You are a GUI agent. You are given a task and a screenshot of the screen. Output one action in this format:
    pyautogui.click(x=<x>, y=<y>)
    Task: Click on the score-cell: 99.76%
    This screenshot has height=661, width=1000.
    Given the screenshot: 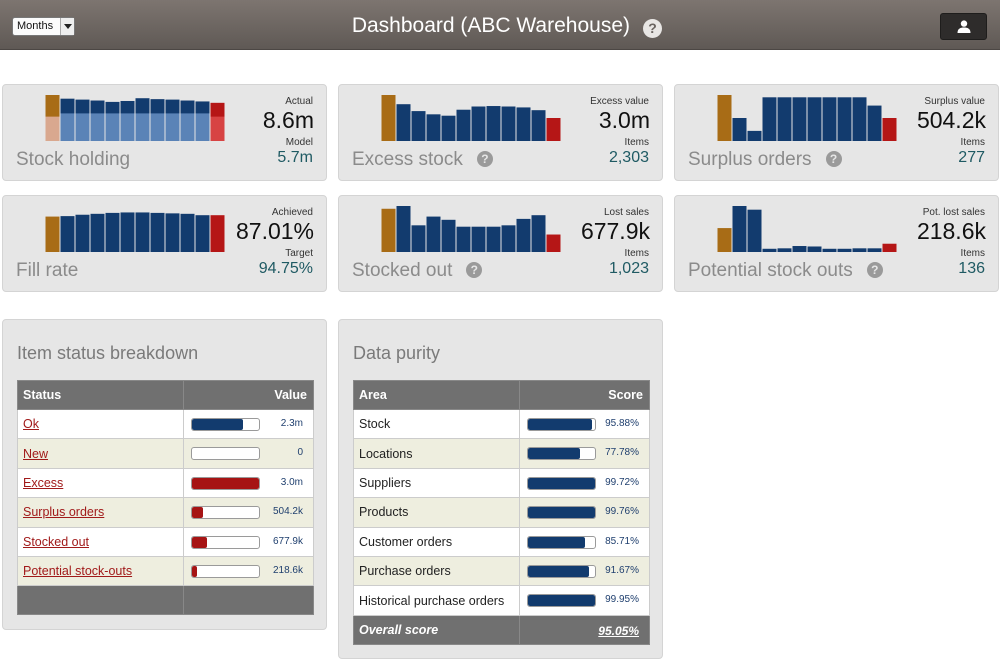 What is the action you would take?
    pyautogui.click(x=584, y=512)
    